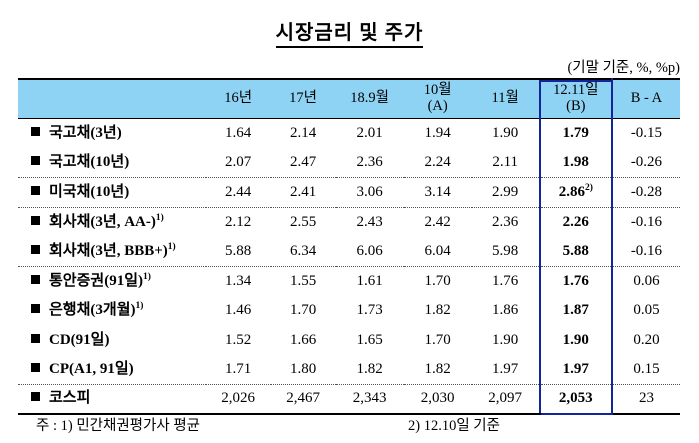  What do you see at coordinates (437, 163) in the screenshot?
I see `cell-m10: 2.24` at bounding box center [437, 163].